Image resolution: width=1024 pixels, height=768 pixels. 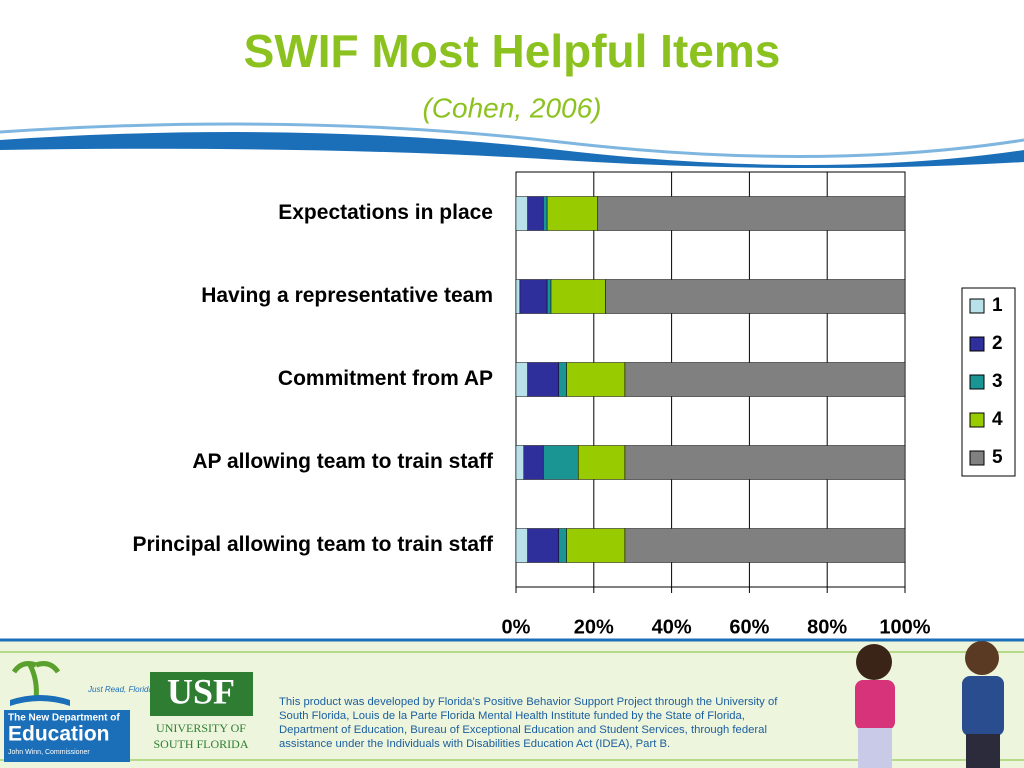 I want to click on swoosh, so click(x=512, y=150).